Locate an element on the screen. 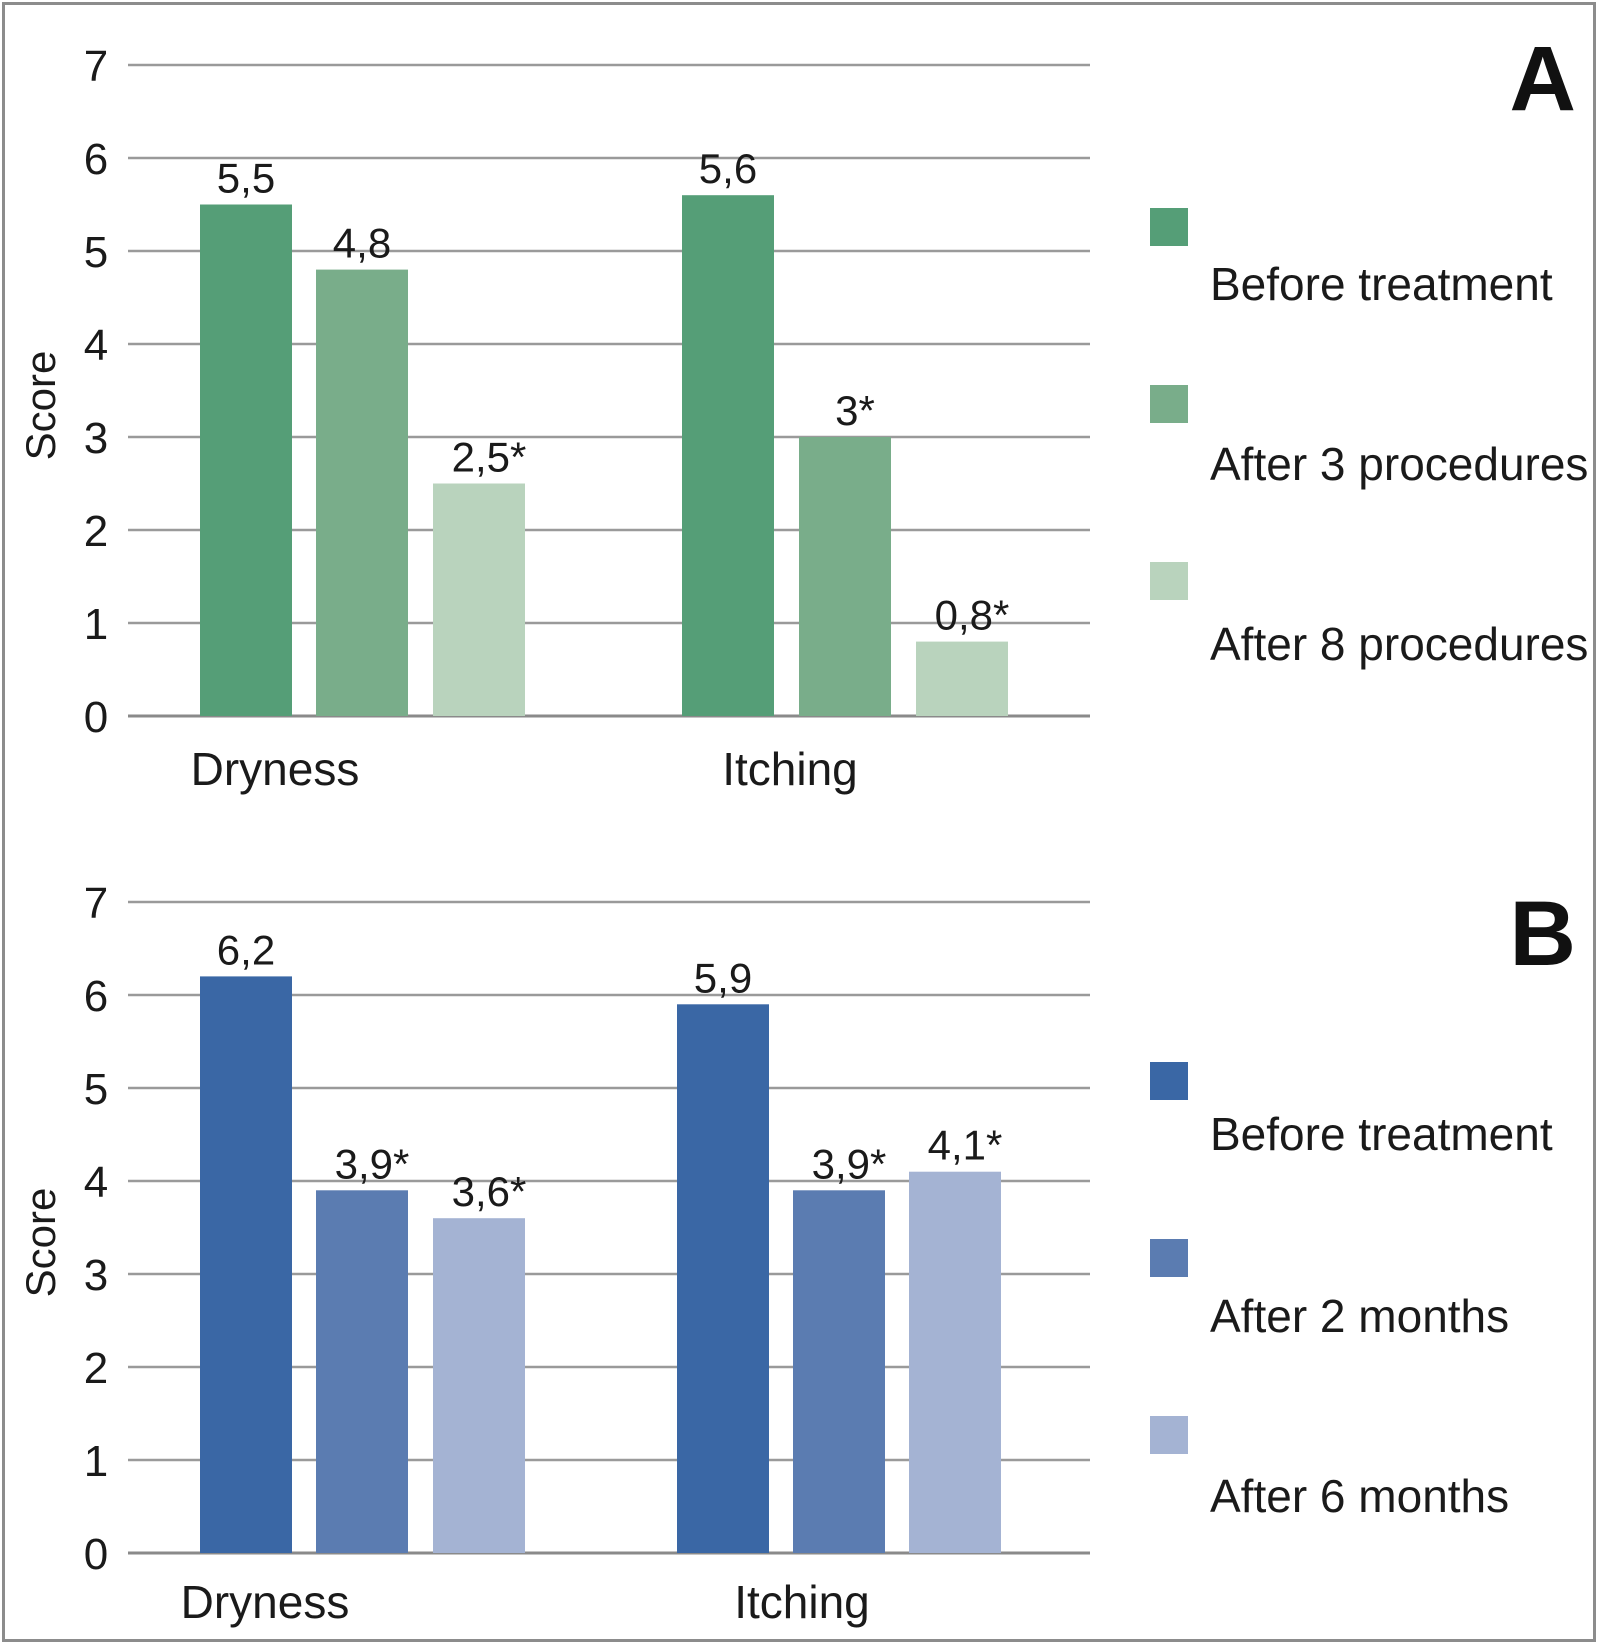  legend-label: After 6 months is located at coordinates (1359, 1496).